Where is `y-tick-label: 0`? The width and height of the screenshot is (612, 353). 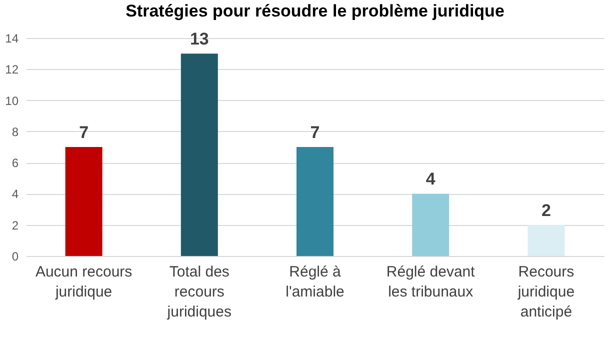 y-tick-label: 0 is located at coordinates (15, 257).